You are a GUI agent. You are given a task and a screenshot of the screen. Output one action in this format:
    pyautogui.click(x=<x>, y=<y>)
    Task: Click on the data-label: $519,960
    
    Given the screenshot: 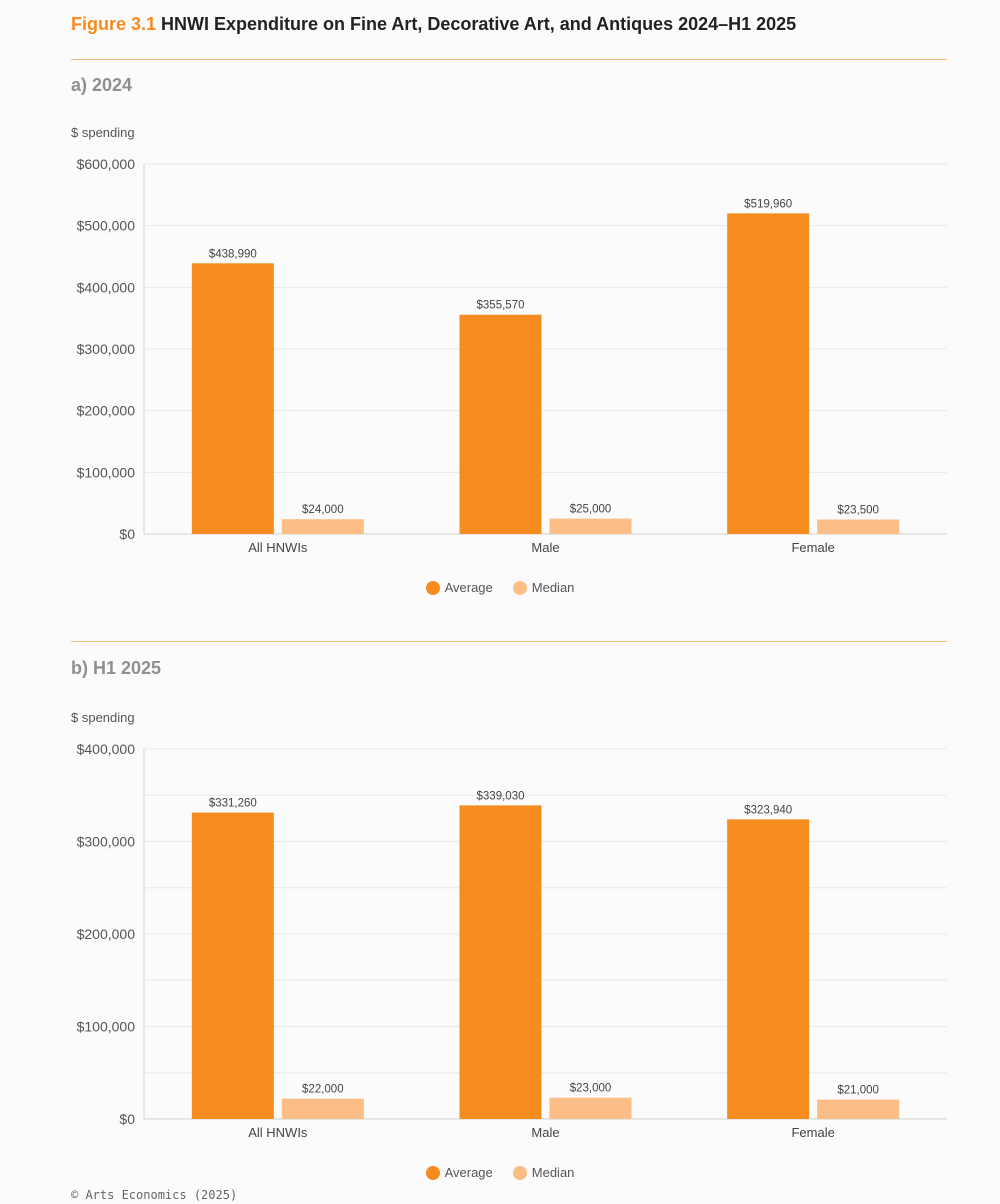 What is the action you would take?
    pyautogui.click(x=768, y=204)
    